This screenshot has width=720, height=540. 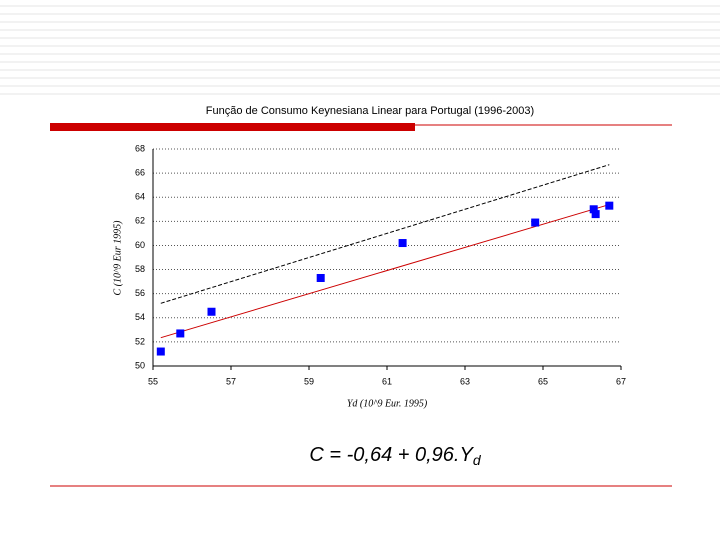 I want to click on y-axis-label: C (10^9 Eur 1995), so click(x=117, y=258).